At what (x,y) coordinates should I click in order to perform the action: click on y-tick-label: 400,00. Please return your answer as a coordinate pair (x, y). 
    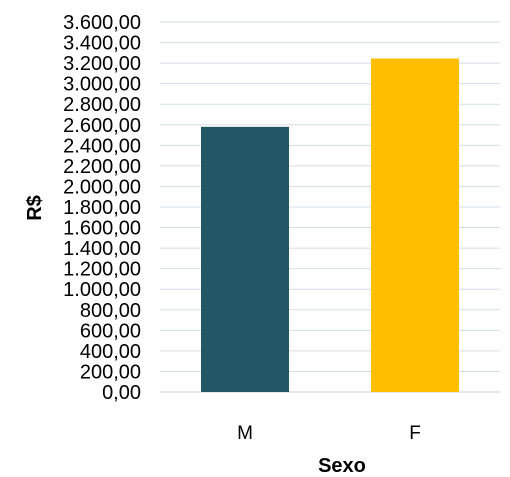
    Looking at the image, I should click on (110, 352).